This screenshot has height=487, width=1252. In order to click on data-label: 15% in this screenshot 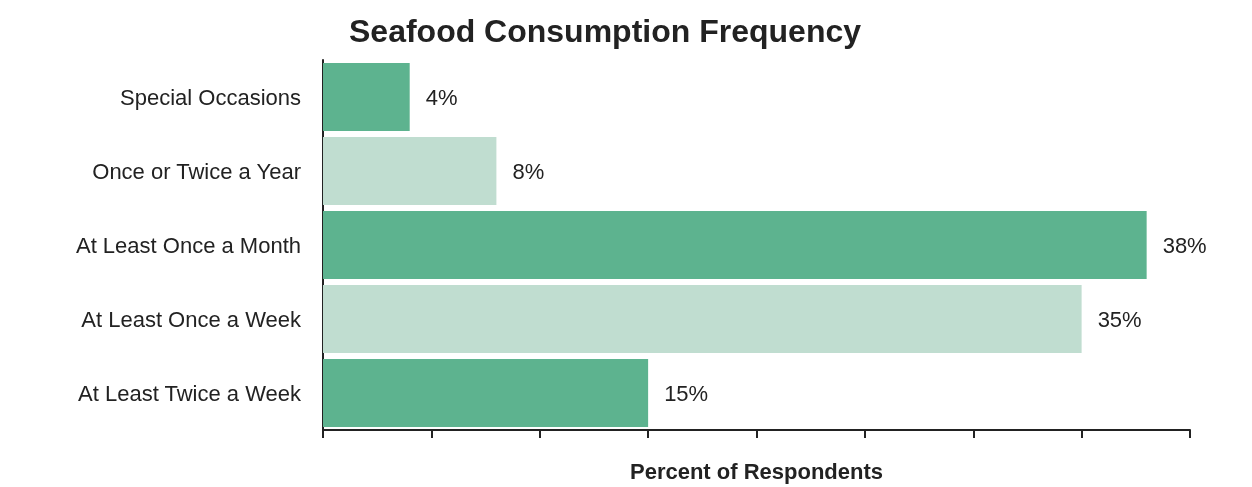, I will do `click(686, 393)`.